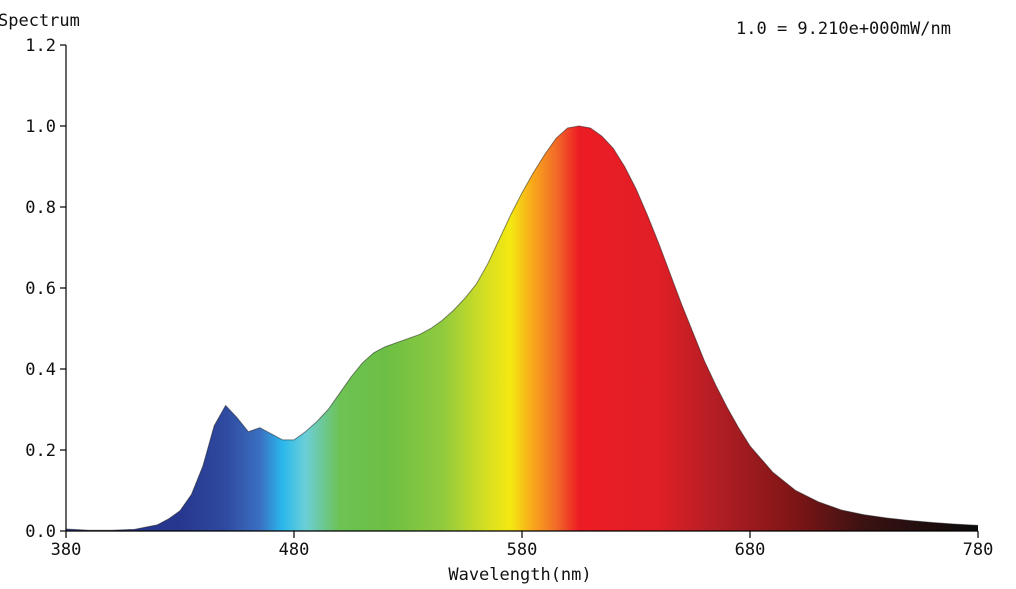  Describe the element at coordinates (40, 370) in the screenshot. I see `y-tick-label: 0.4` at that location.